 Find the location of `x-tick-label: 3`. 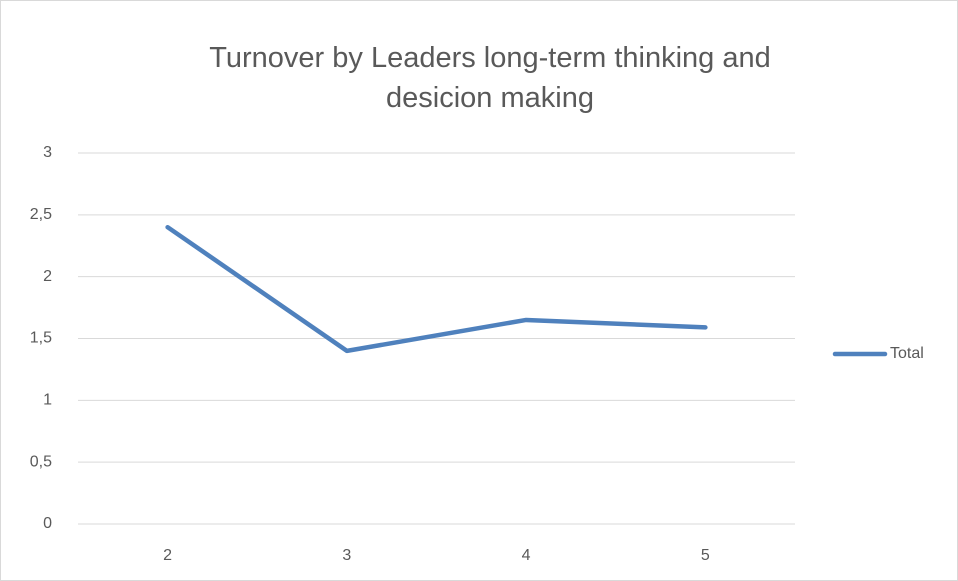

x-tick-label: 3 is located at coordinates (346, 555).